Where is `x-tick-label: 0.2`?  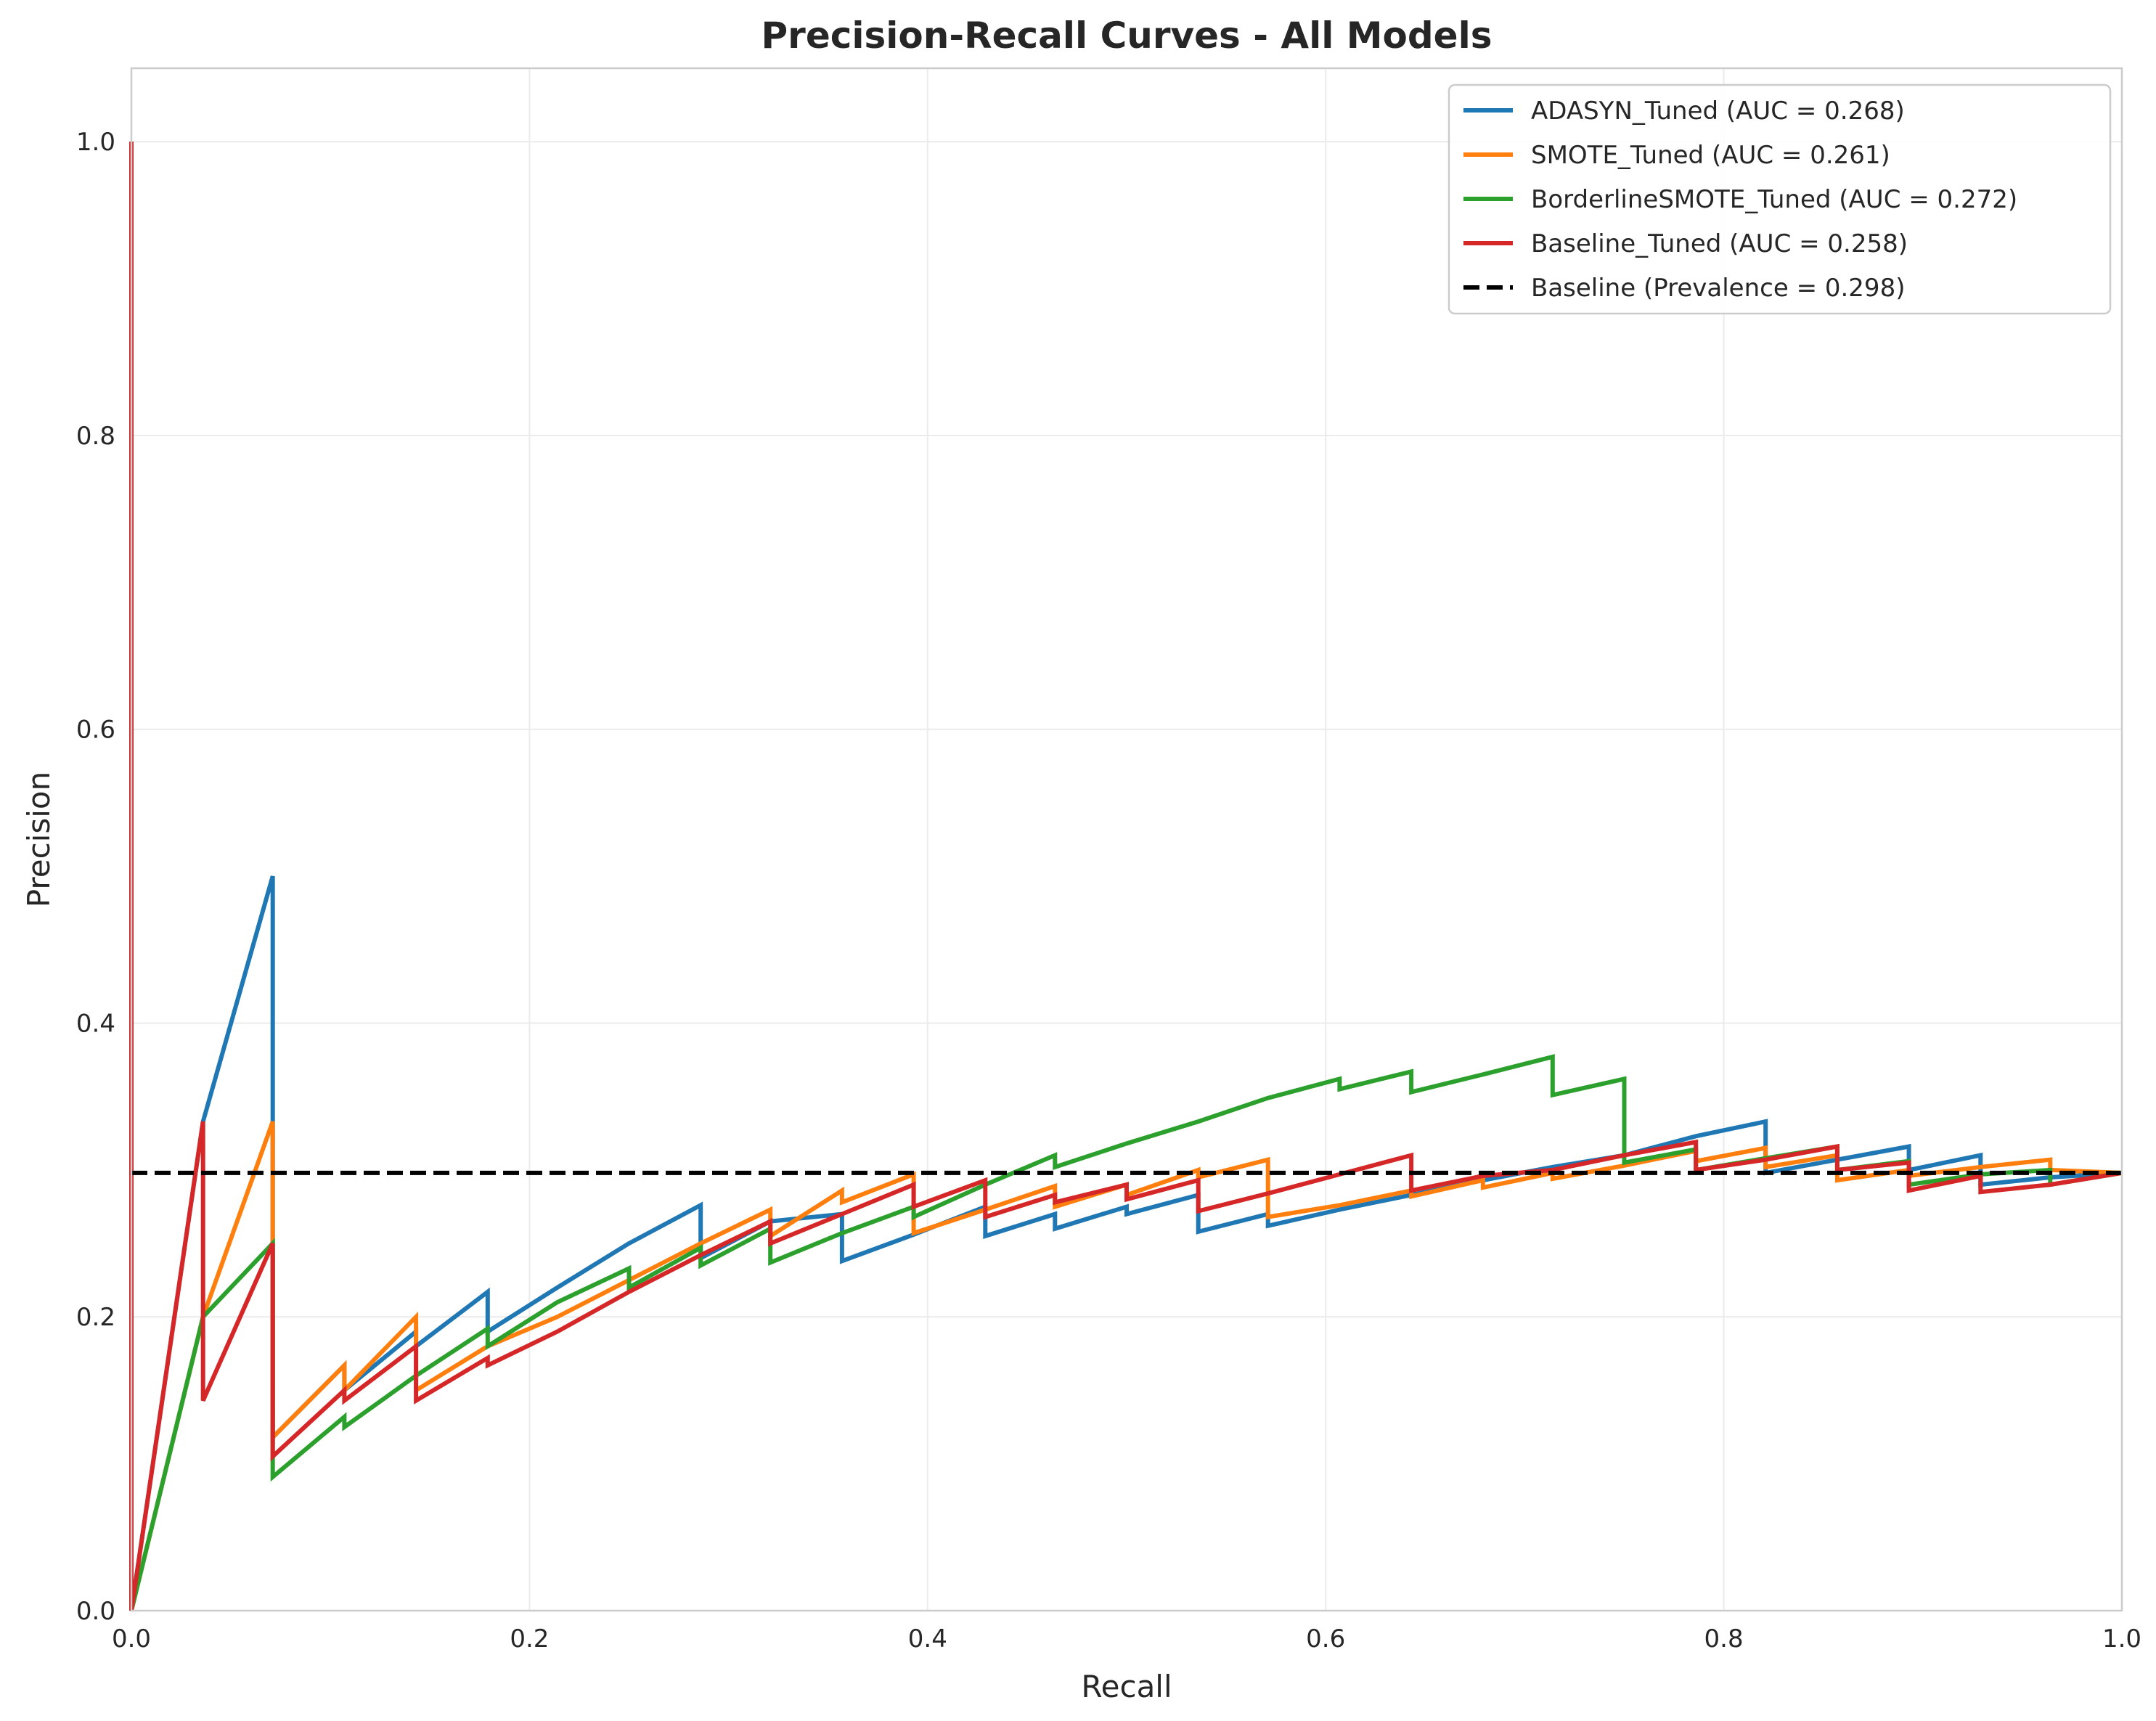
x-tick-label: 0.2 is located at coordinates (530, 1638).